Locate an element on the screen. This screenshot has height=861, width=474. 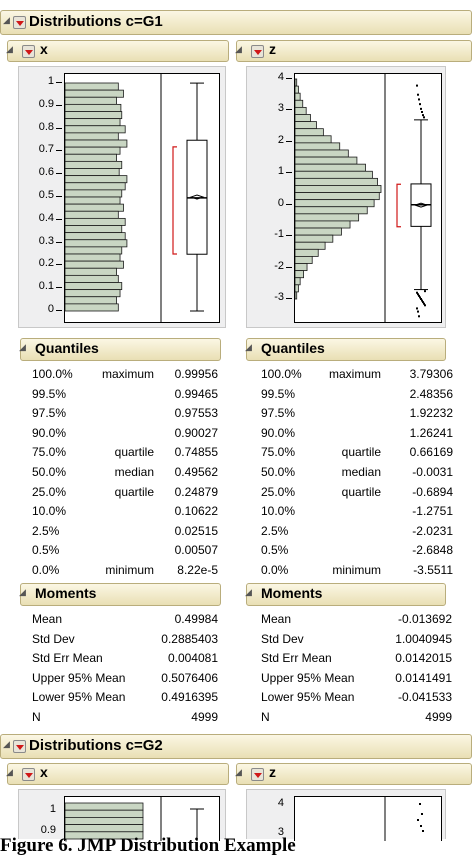
moment-label: Upper 95% Mean is located at coordinates (308, 677).